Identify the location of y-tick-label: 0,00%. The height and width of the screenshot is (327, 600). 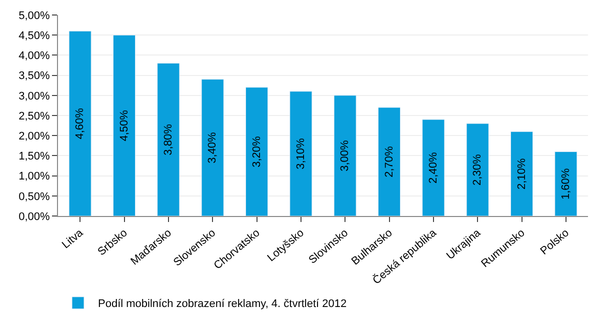
(34, 216).